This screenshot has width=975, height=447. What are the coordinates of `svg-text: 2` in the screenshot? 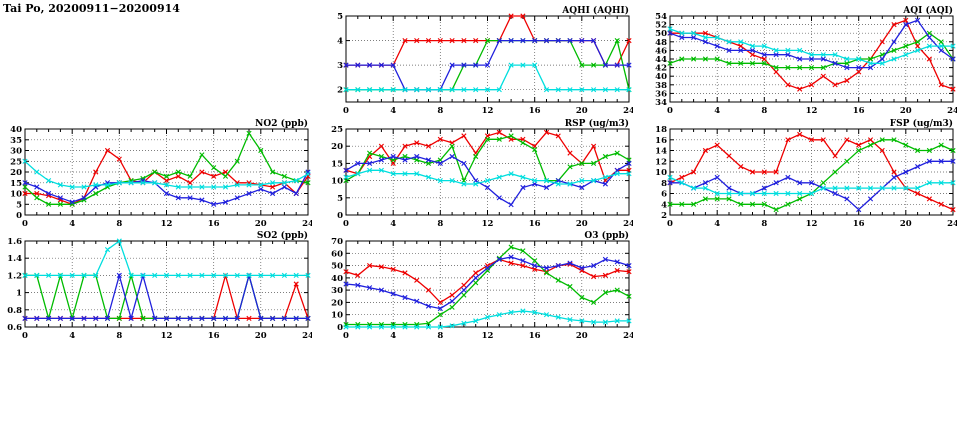 It's located at (664, 216).